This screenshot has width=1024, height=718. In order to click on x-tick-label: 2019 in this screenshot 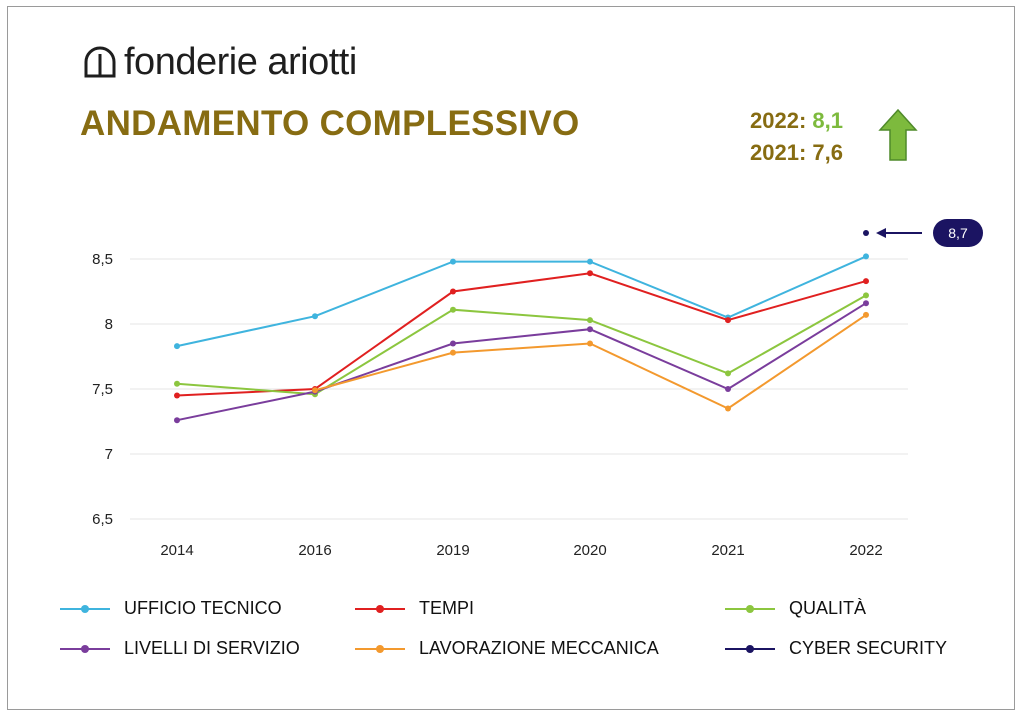, I will do `click(452, 550)`.